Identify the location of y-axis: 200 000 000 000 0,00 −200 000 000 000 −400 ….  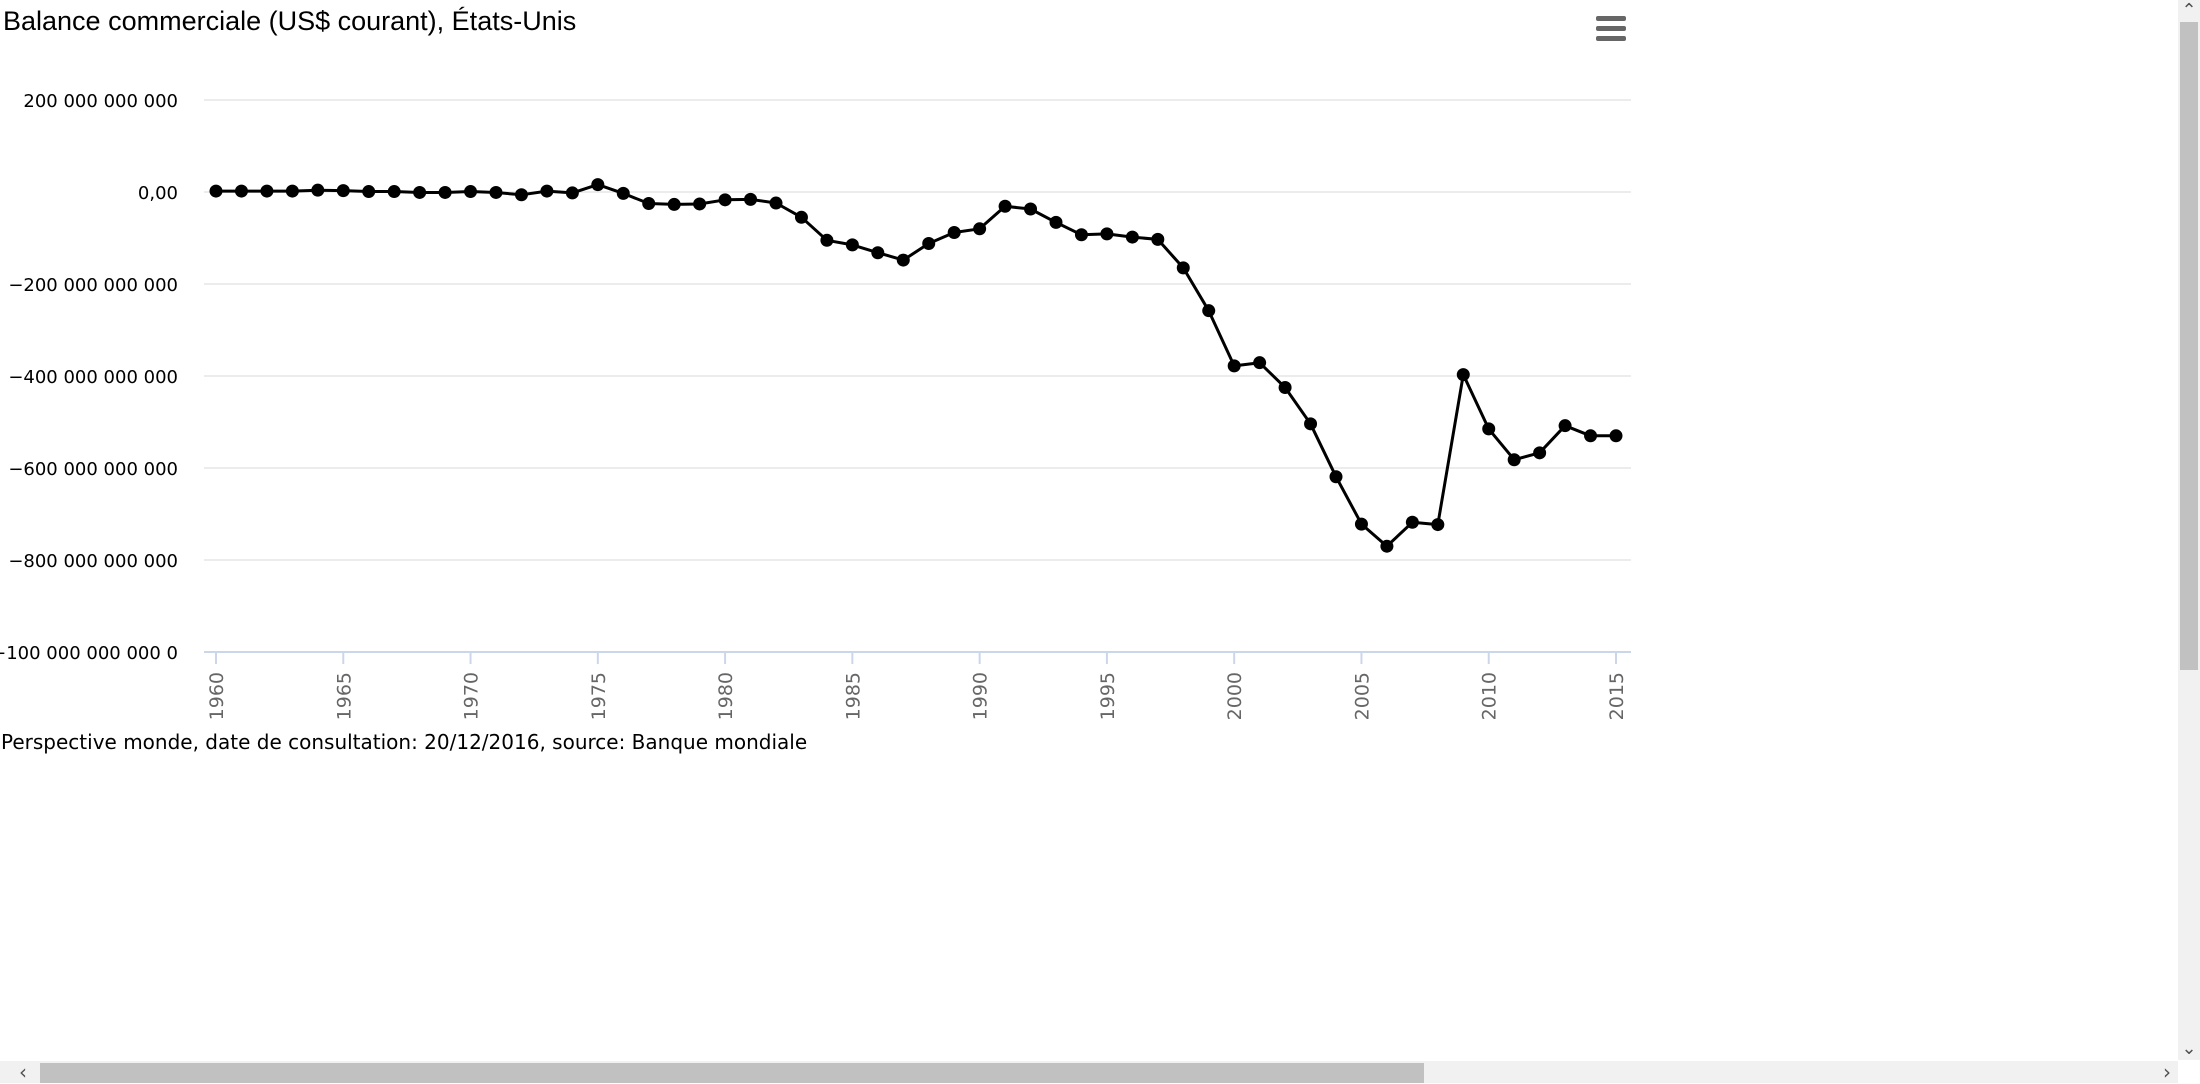
(89, 377).